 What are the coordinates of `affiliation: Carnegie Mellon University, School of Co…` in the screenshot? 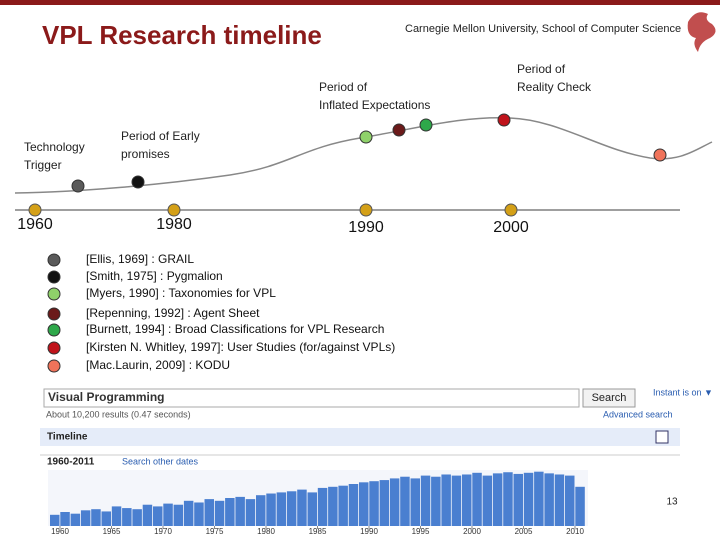 It's located at (543, 29).